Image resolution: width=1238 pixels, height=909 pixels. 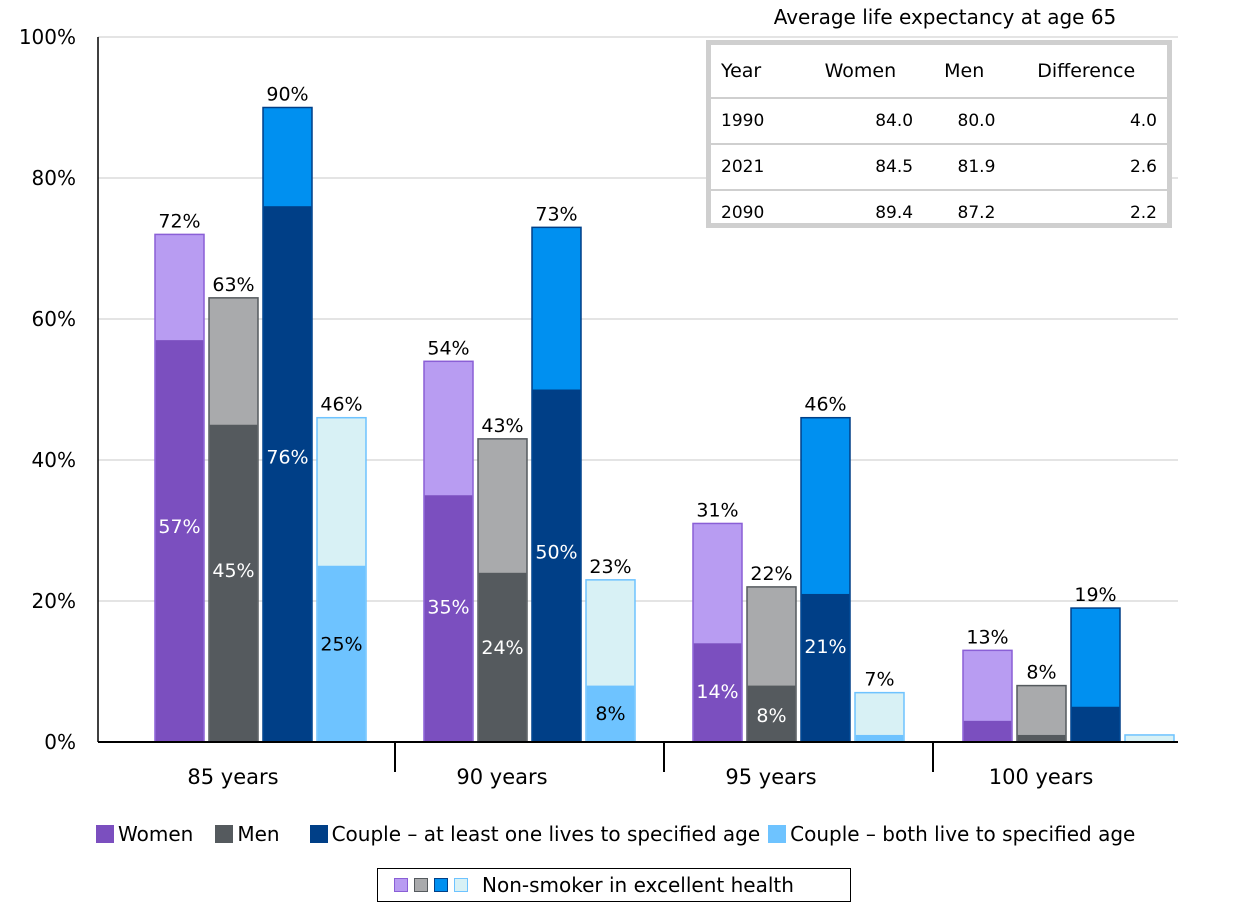 What do you see at coordinates (156, 834) in the screenshot?
I see `legend-label: Women` at bounding box center [156, 834].